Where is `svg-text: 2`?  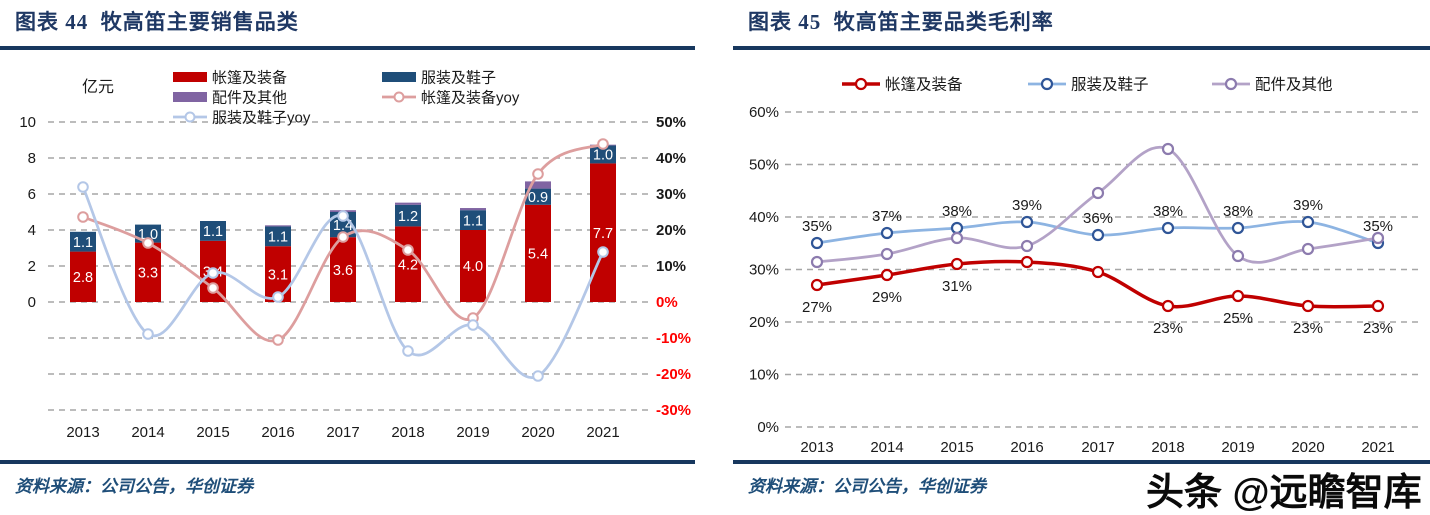
svg-text: 2 is located at coordinates (32, 266).